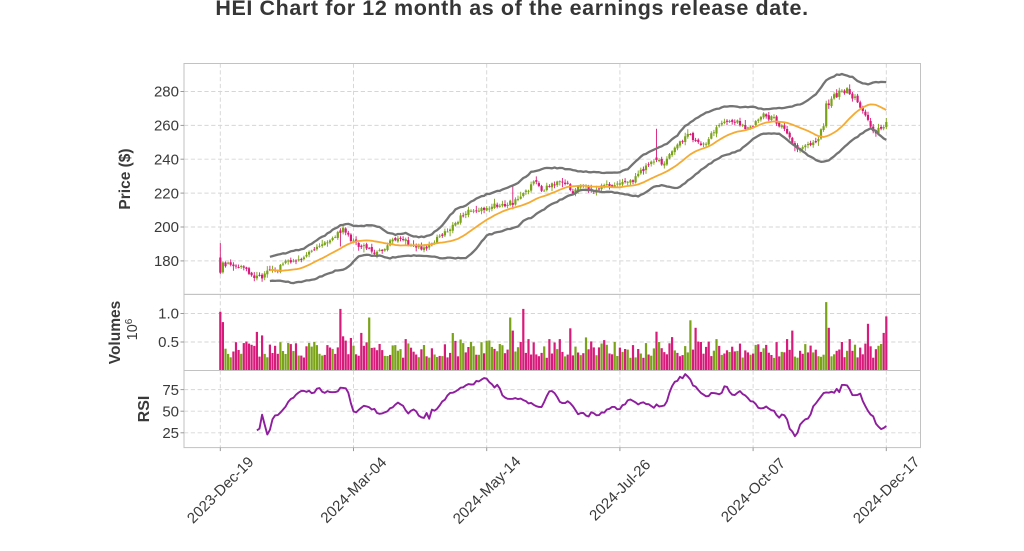  I want to click on svg-text: 220, so click(166, 193).